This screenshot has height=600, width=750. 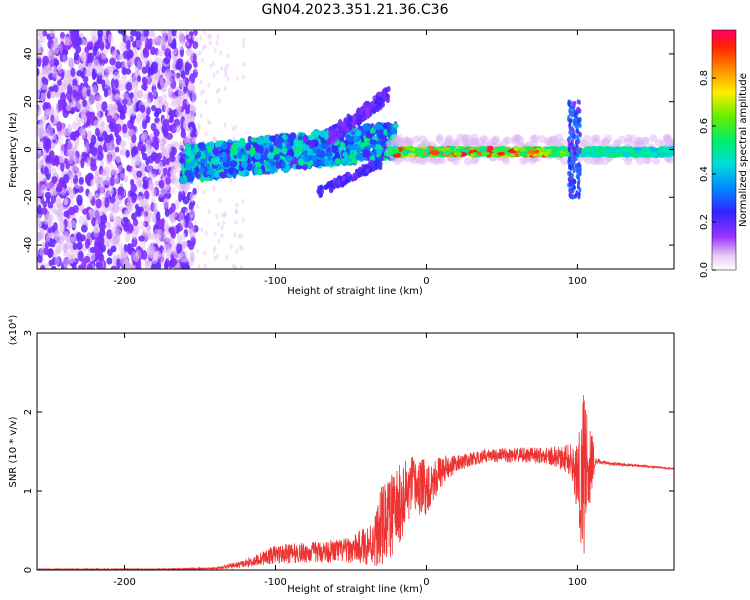 What do you see at coordinates (13, 150) in the screenshot?
I see `top-ylabel: Frequency (Hz)` at bounding box center [13, 150].